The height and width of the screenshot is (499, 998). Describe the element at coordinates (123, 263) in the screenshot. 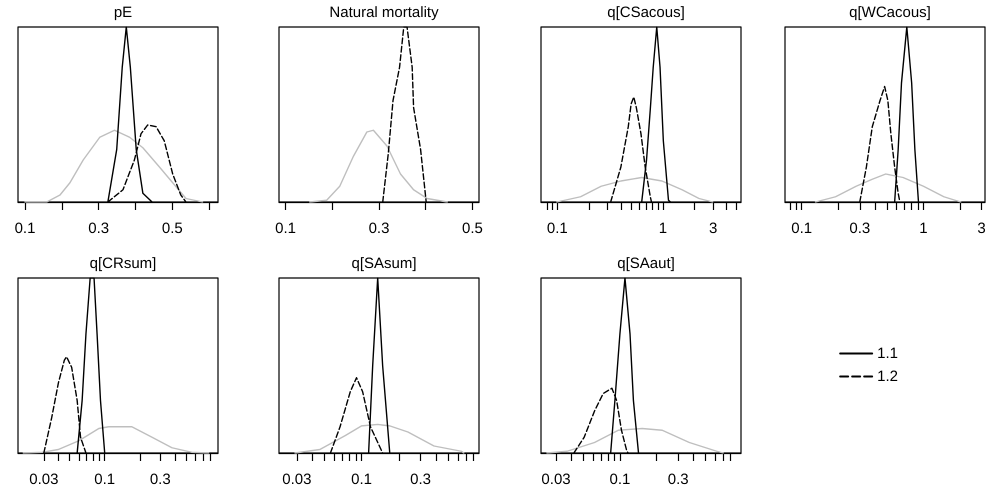

I see `chart-title: q[CRsum]` at that location.